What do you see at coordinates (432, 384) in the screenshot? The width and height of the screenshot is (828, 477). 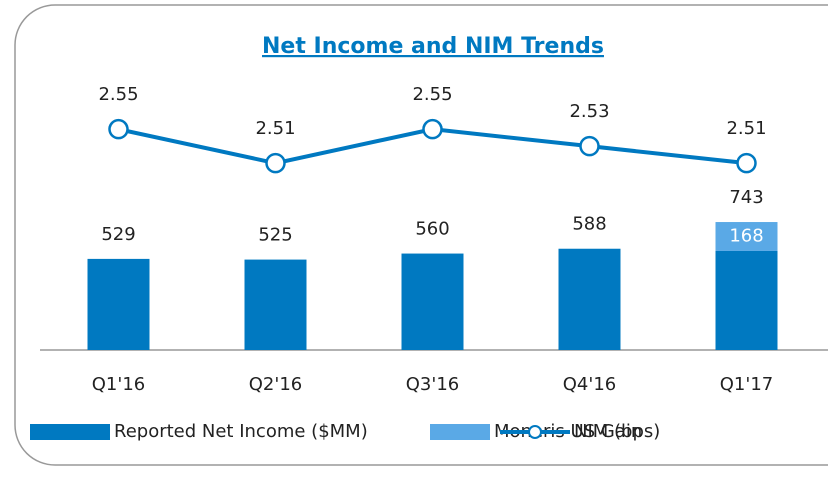 I see `x-tick-label: Q3'16` at bounding box center [432, 384].